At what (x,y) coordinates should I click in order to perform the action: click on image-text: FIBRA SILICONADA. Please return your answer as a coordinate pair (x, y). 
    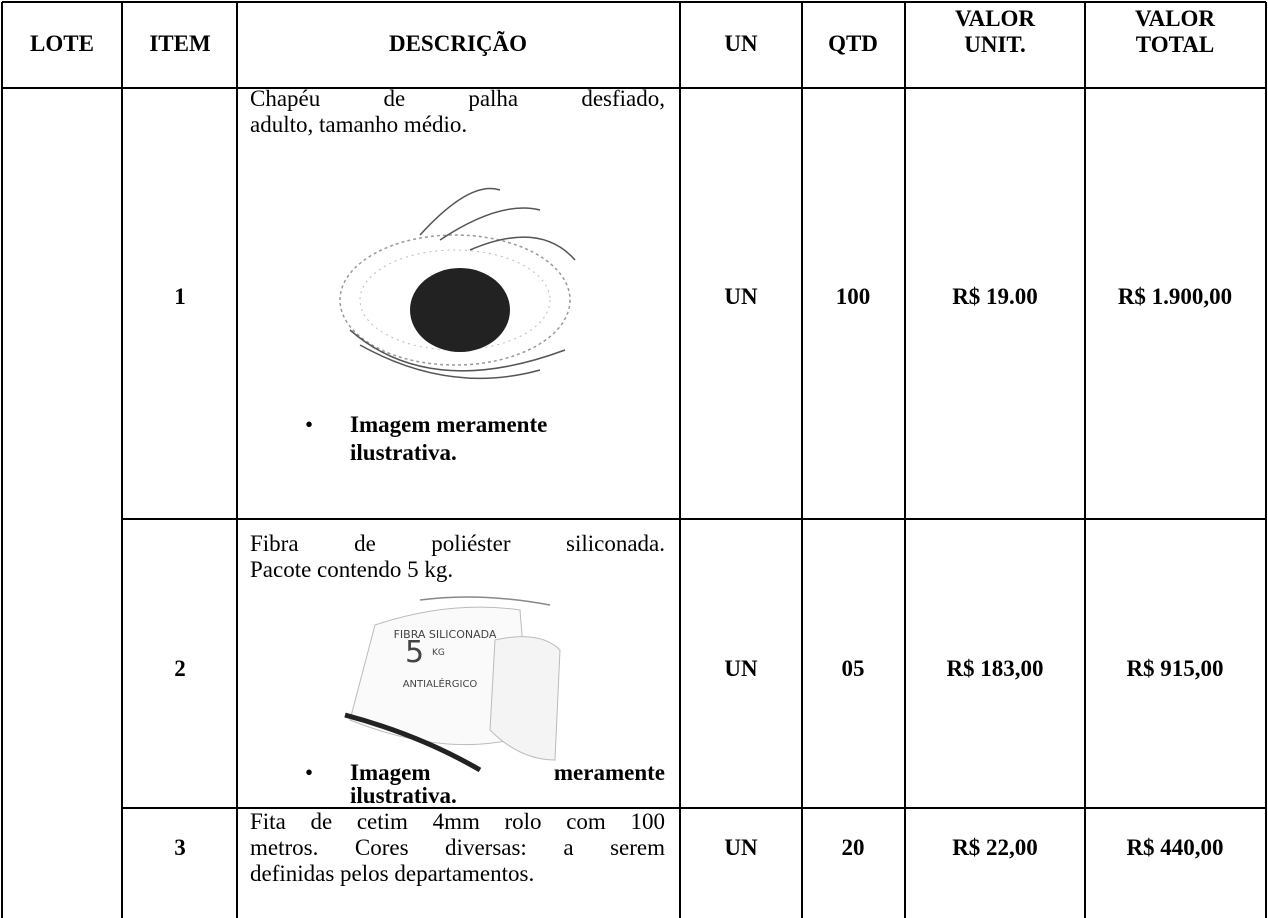
    Looking at the image, I should click on (445, 634).